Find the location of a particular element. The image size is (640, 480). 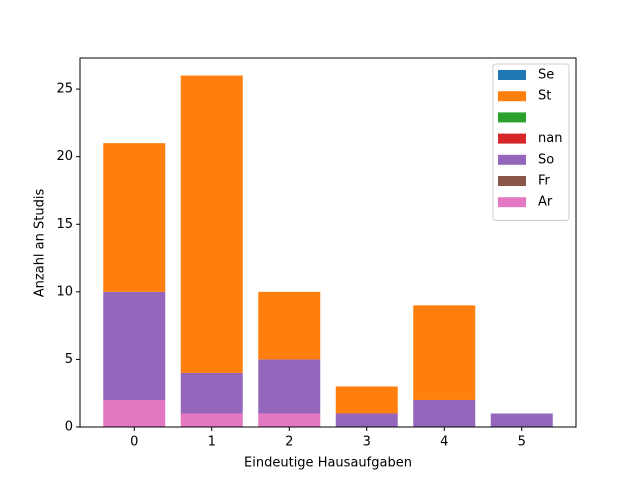

x-tick-label: 4 is located at coordinates (444, 442).